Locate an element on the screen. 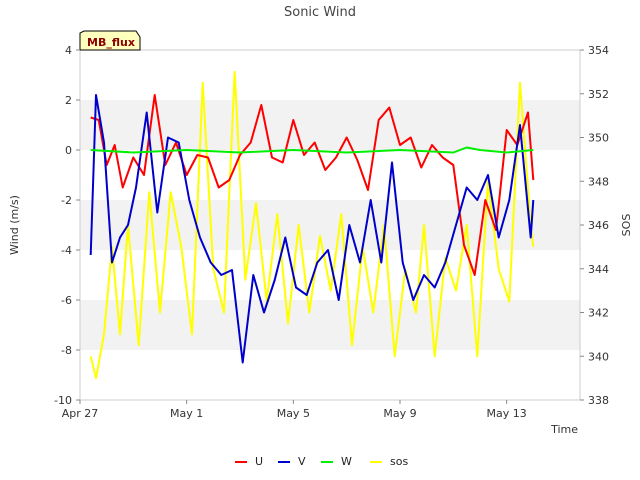  y-tick-label: 0 is located at coordinates (68, 150).